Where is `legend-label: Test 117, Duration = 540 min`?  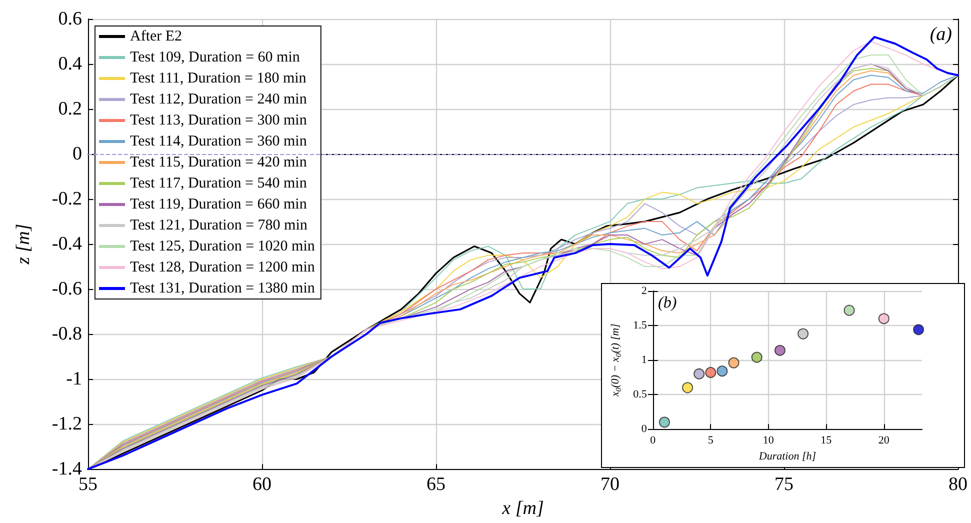
legend-label: Test 117, Duration = 540 min is located at coordinates (219, 184).